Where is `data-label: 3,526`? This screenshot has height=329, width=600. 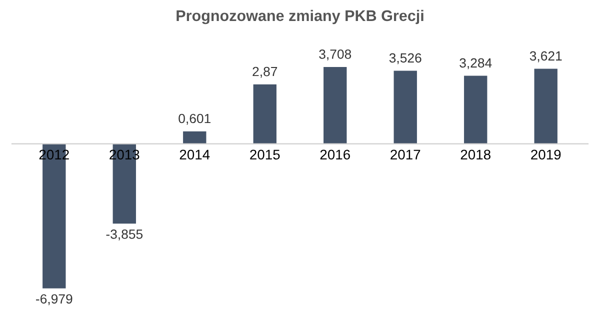 data-label: 3,526 is located at coordinates (405, 58).